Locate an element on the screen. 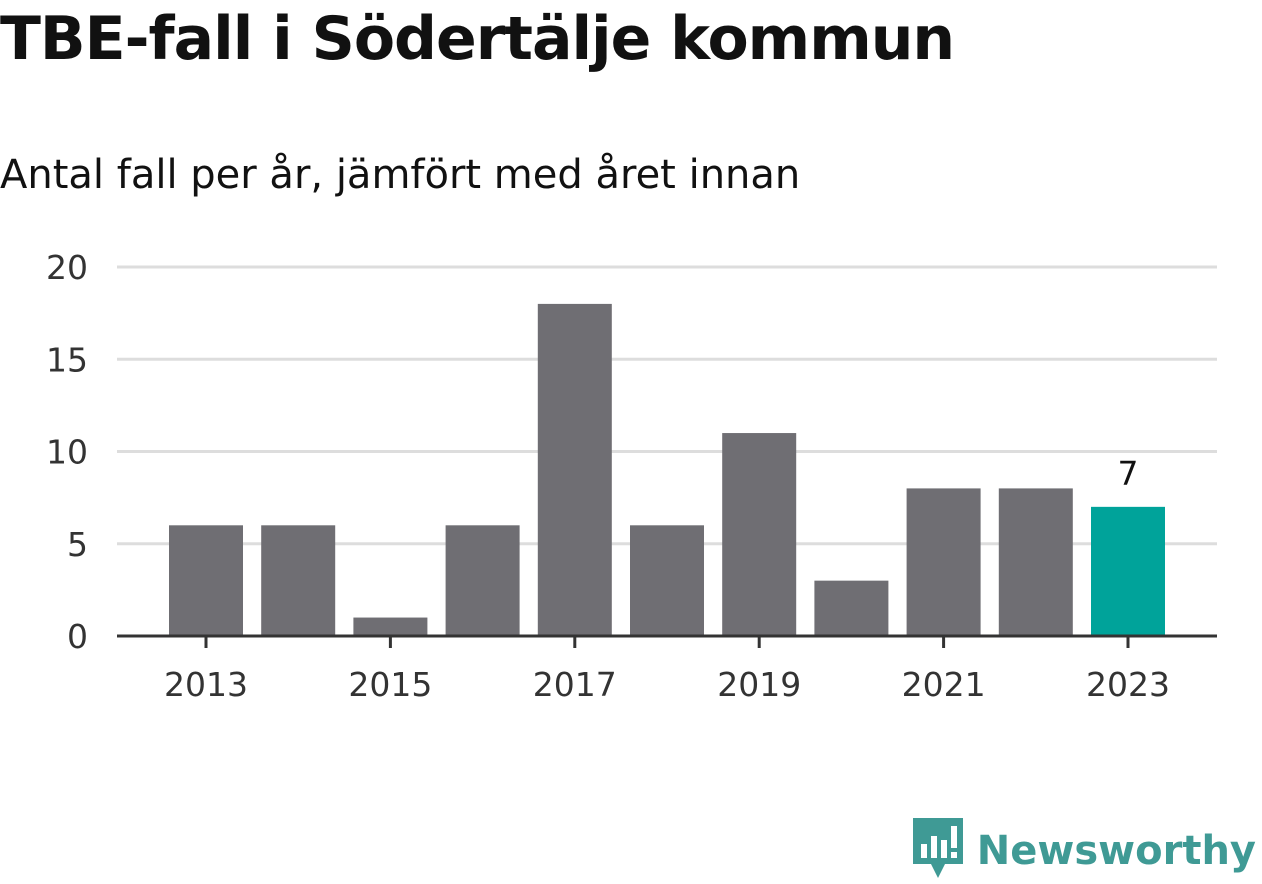 This screenshot has height=884, width=1262. y-tick-label: 5 is located at coordinates (77, 544).